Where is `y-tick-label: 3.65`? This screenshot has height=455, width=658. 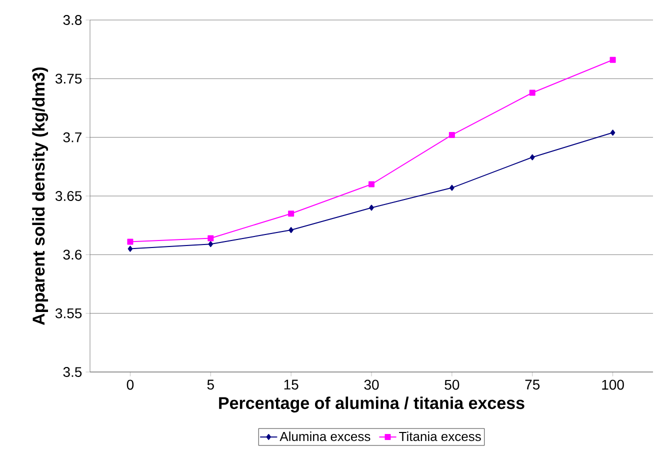
y-tick-label: 3.65 is located at coordinates (68, 196).